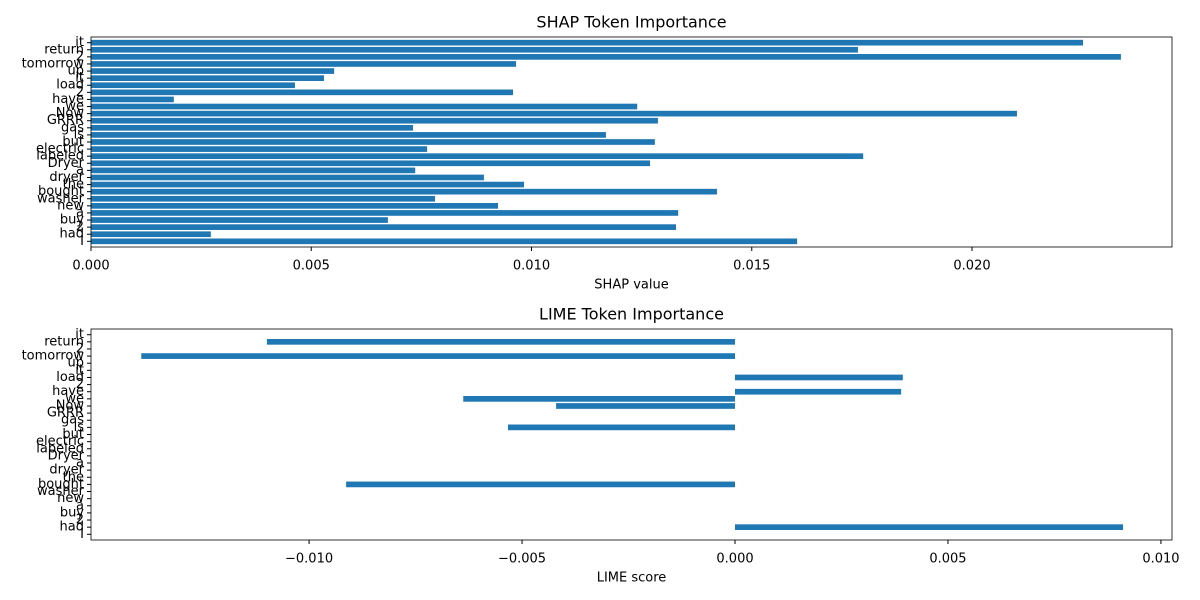  I want to click on chart-title: LIME Token Importance, so click(631, 314).